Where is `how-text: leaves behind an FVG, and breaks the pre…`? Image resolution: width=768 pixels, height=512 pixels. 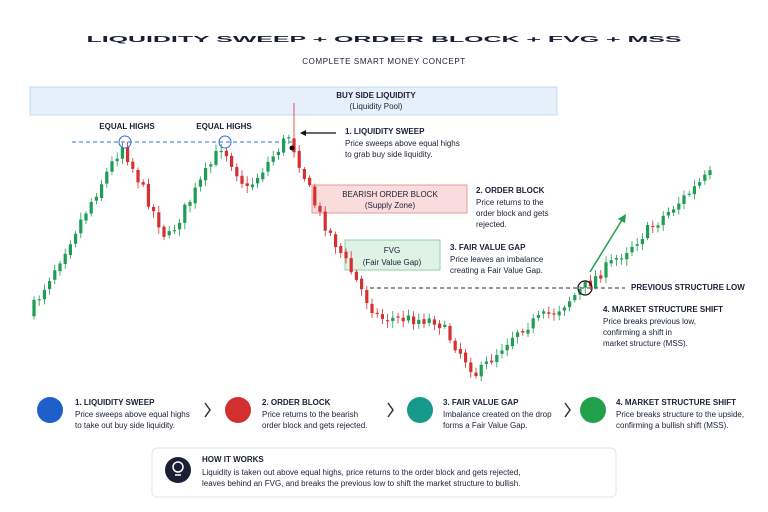
how-text: leaves behind an FVG, and breaks the pre… is located at coordinates (361, 483).